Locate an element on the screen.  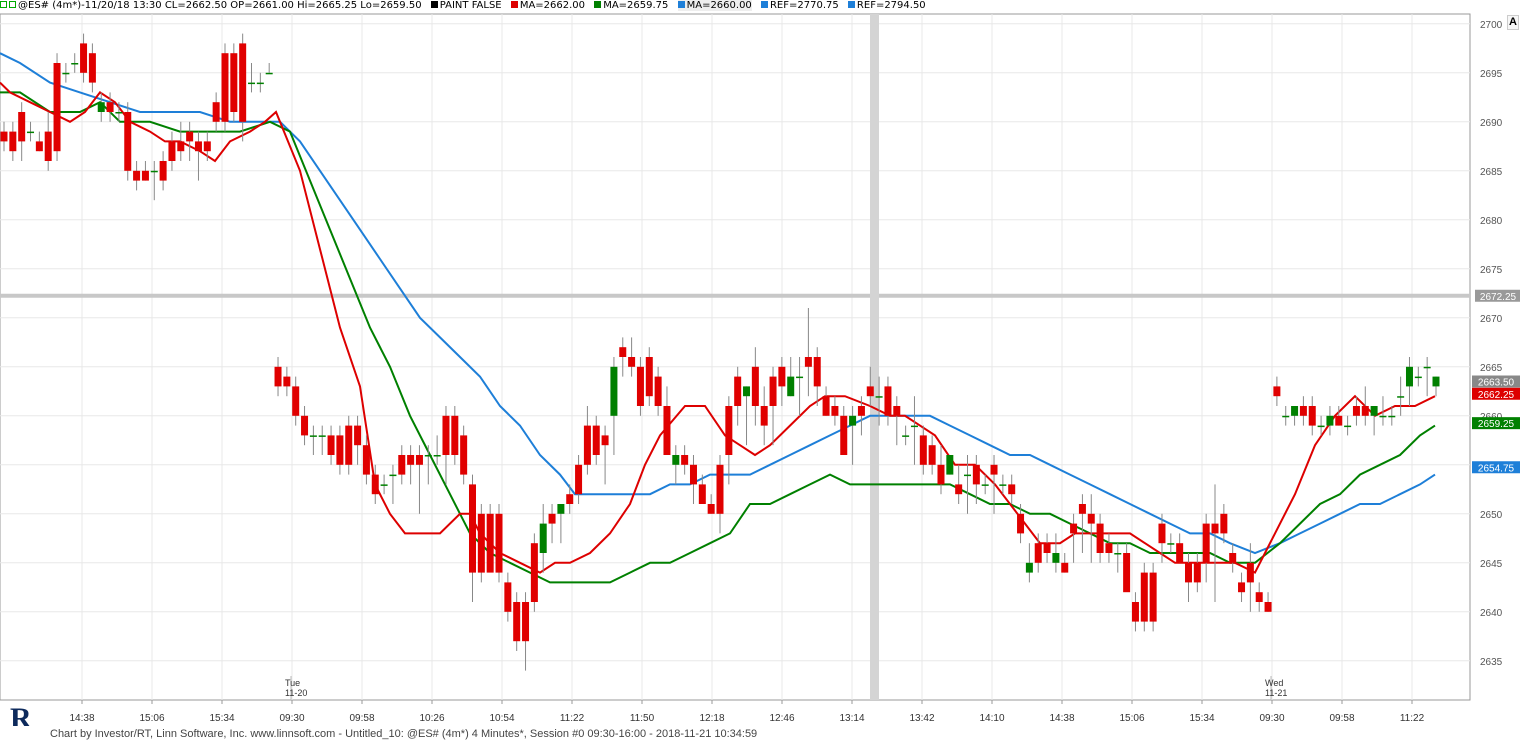
date-label: 11-20 is located at coordinates (296, 693).